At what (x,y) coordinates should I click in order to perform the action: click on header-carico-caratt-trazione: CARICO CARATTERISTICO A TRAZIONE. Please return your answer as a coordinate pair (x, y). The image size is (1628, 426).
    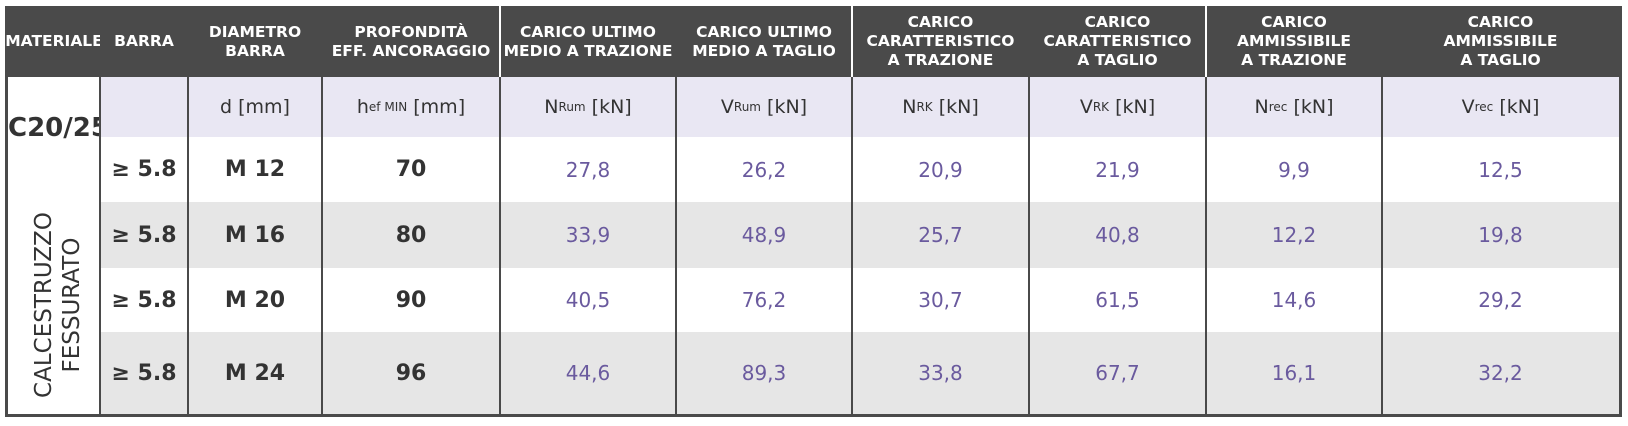
    Looking at the image, I should click on (940, 41).